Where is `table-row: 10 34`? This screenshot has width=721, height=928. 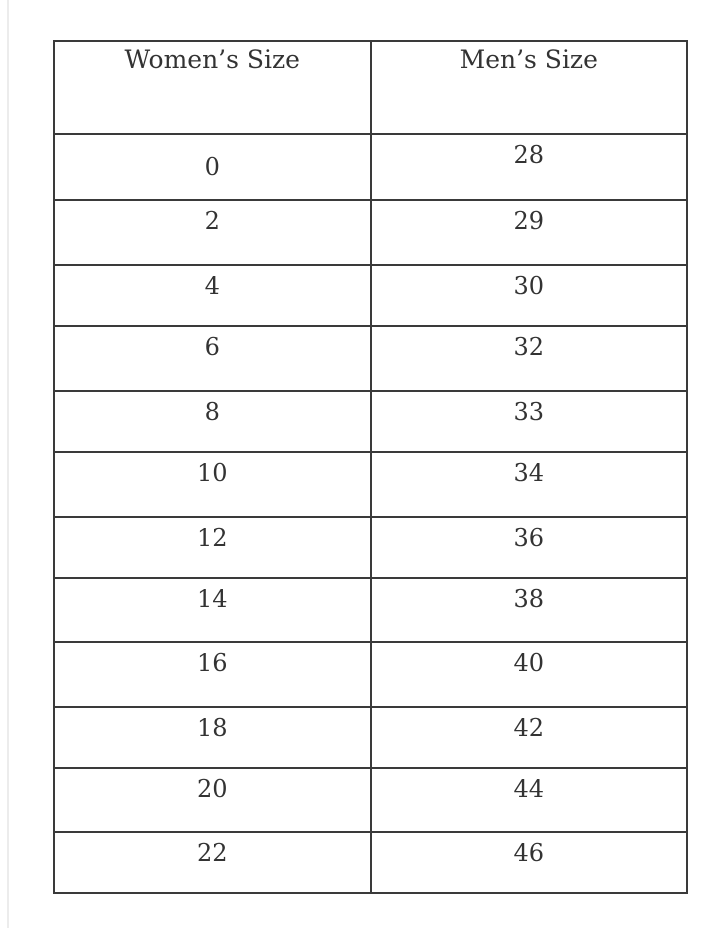
table-row: 10 34 is located at coordinates (370, 484).